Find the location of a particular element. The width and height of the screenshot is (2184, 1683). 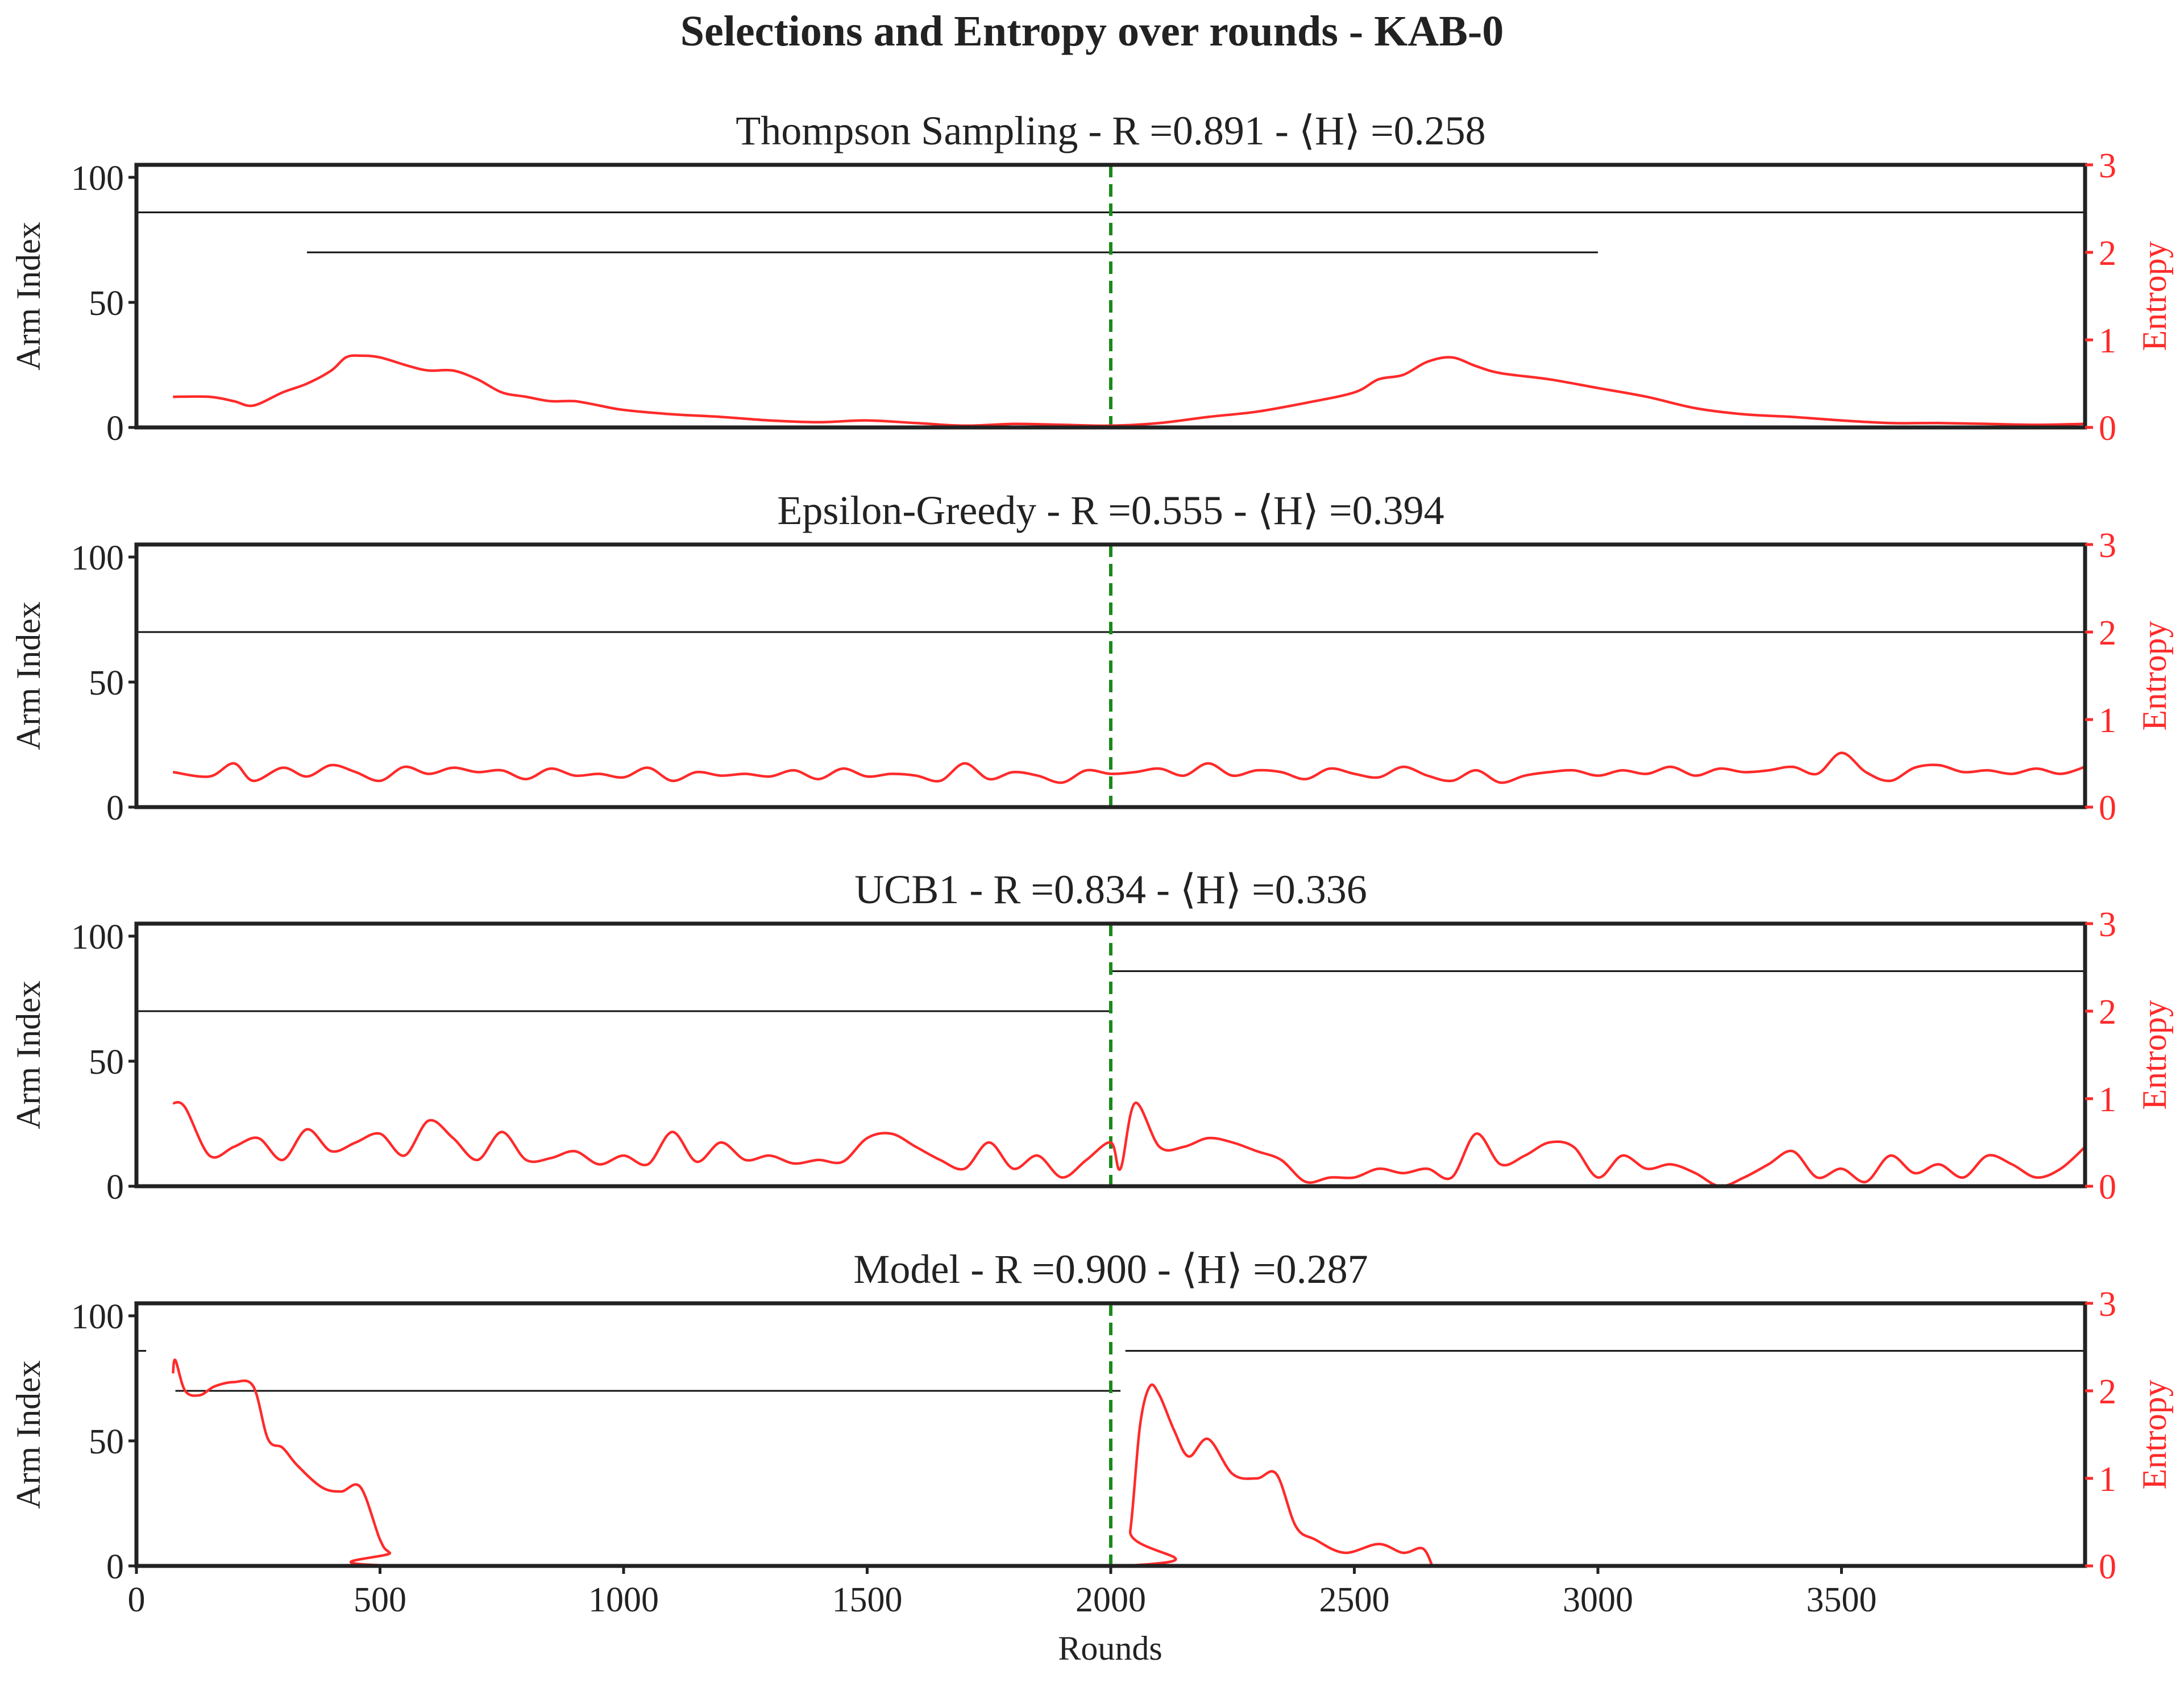

x-tick-label: 2500 is located at coordinates (1355, 1600).